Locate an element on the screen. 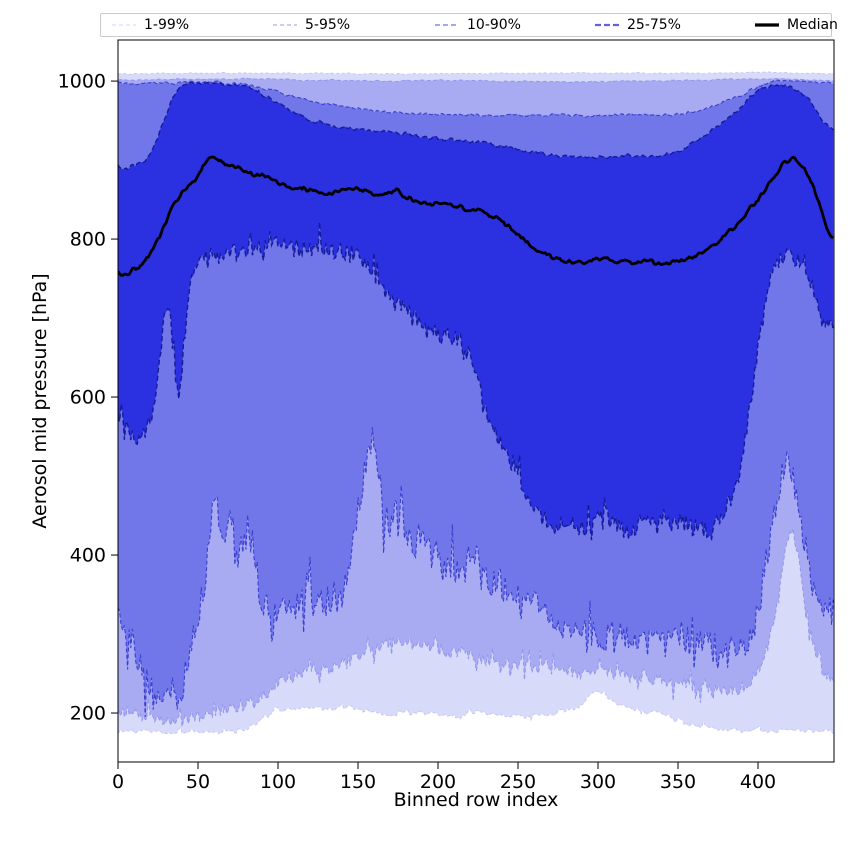 The image size is (850, 850). x-tick-label: 150 is located at coordinates (358, 782).